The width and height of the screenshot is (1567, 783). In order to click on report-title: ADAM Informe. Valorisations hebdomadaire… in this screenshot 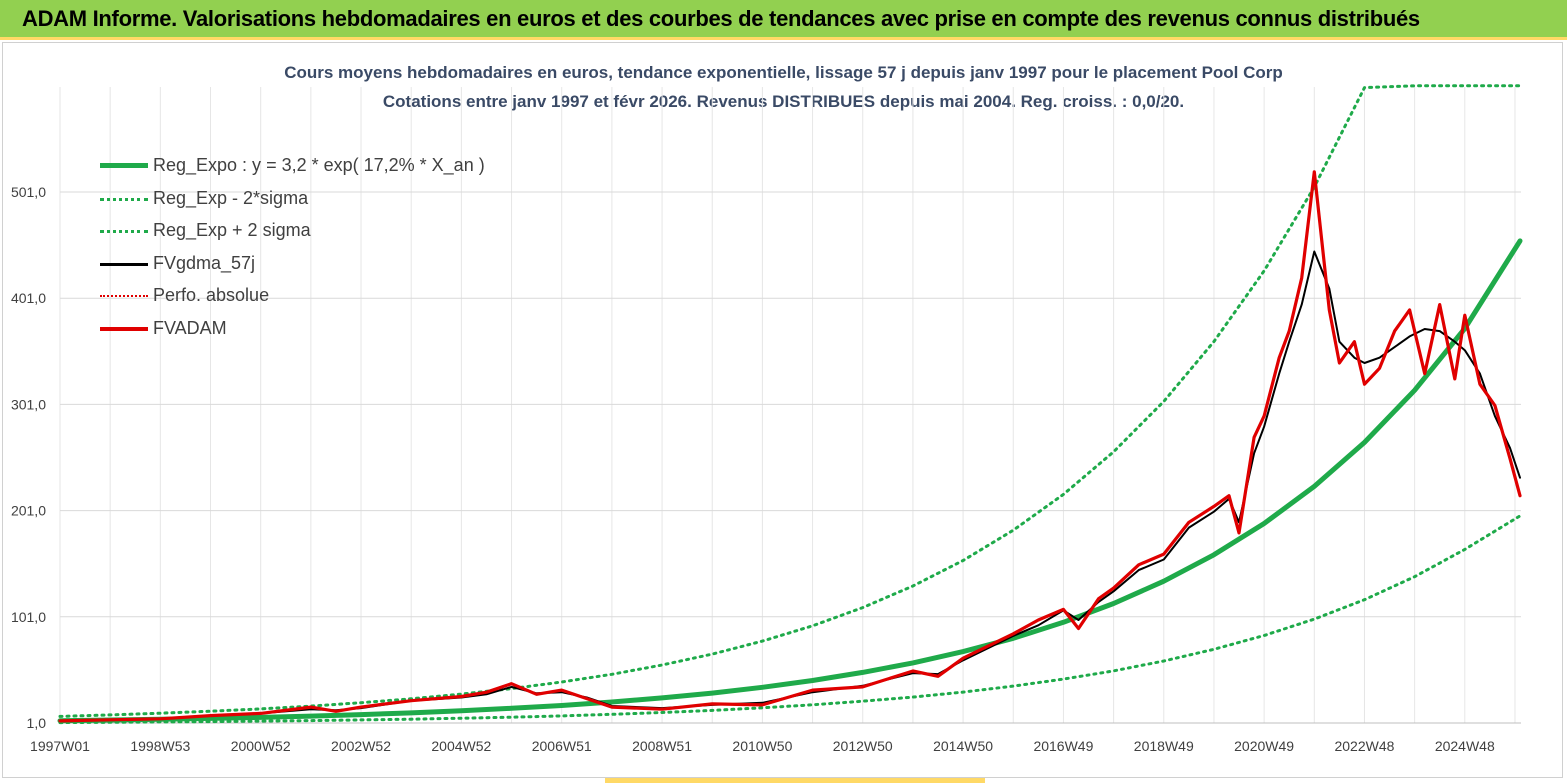, I will do `click(721, 18)`.